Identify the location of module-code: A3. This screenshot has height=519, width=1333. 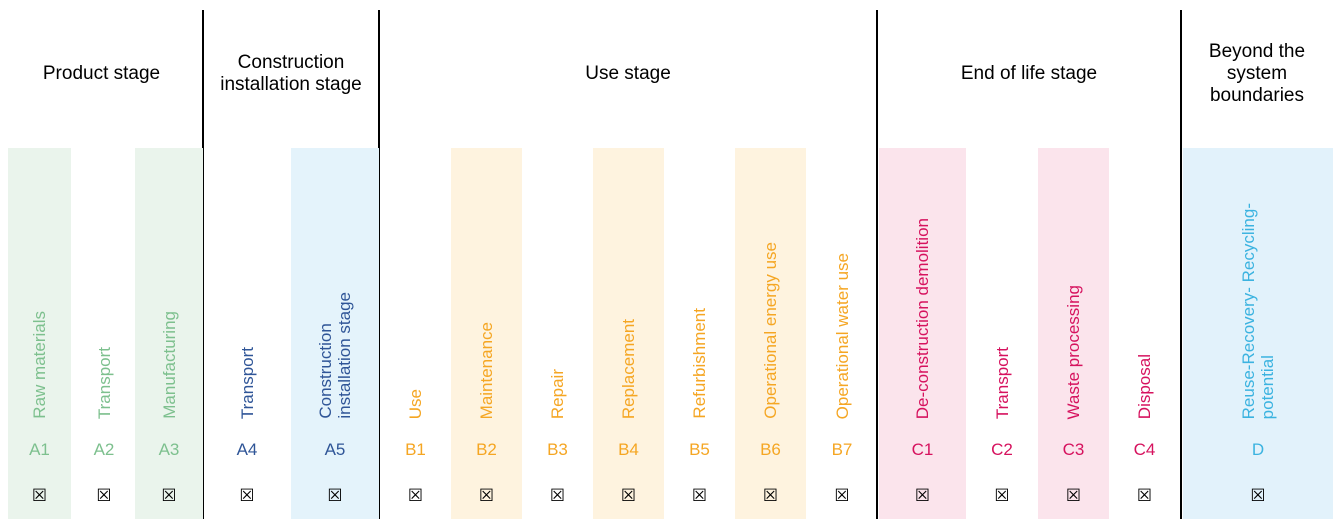
(169, 449).